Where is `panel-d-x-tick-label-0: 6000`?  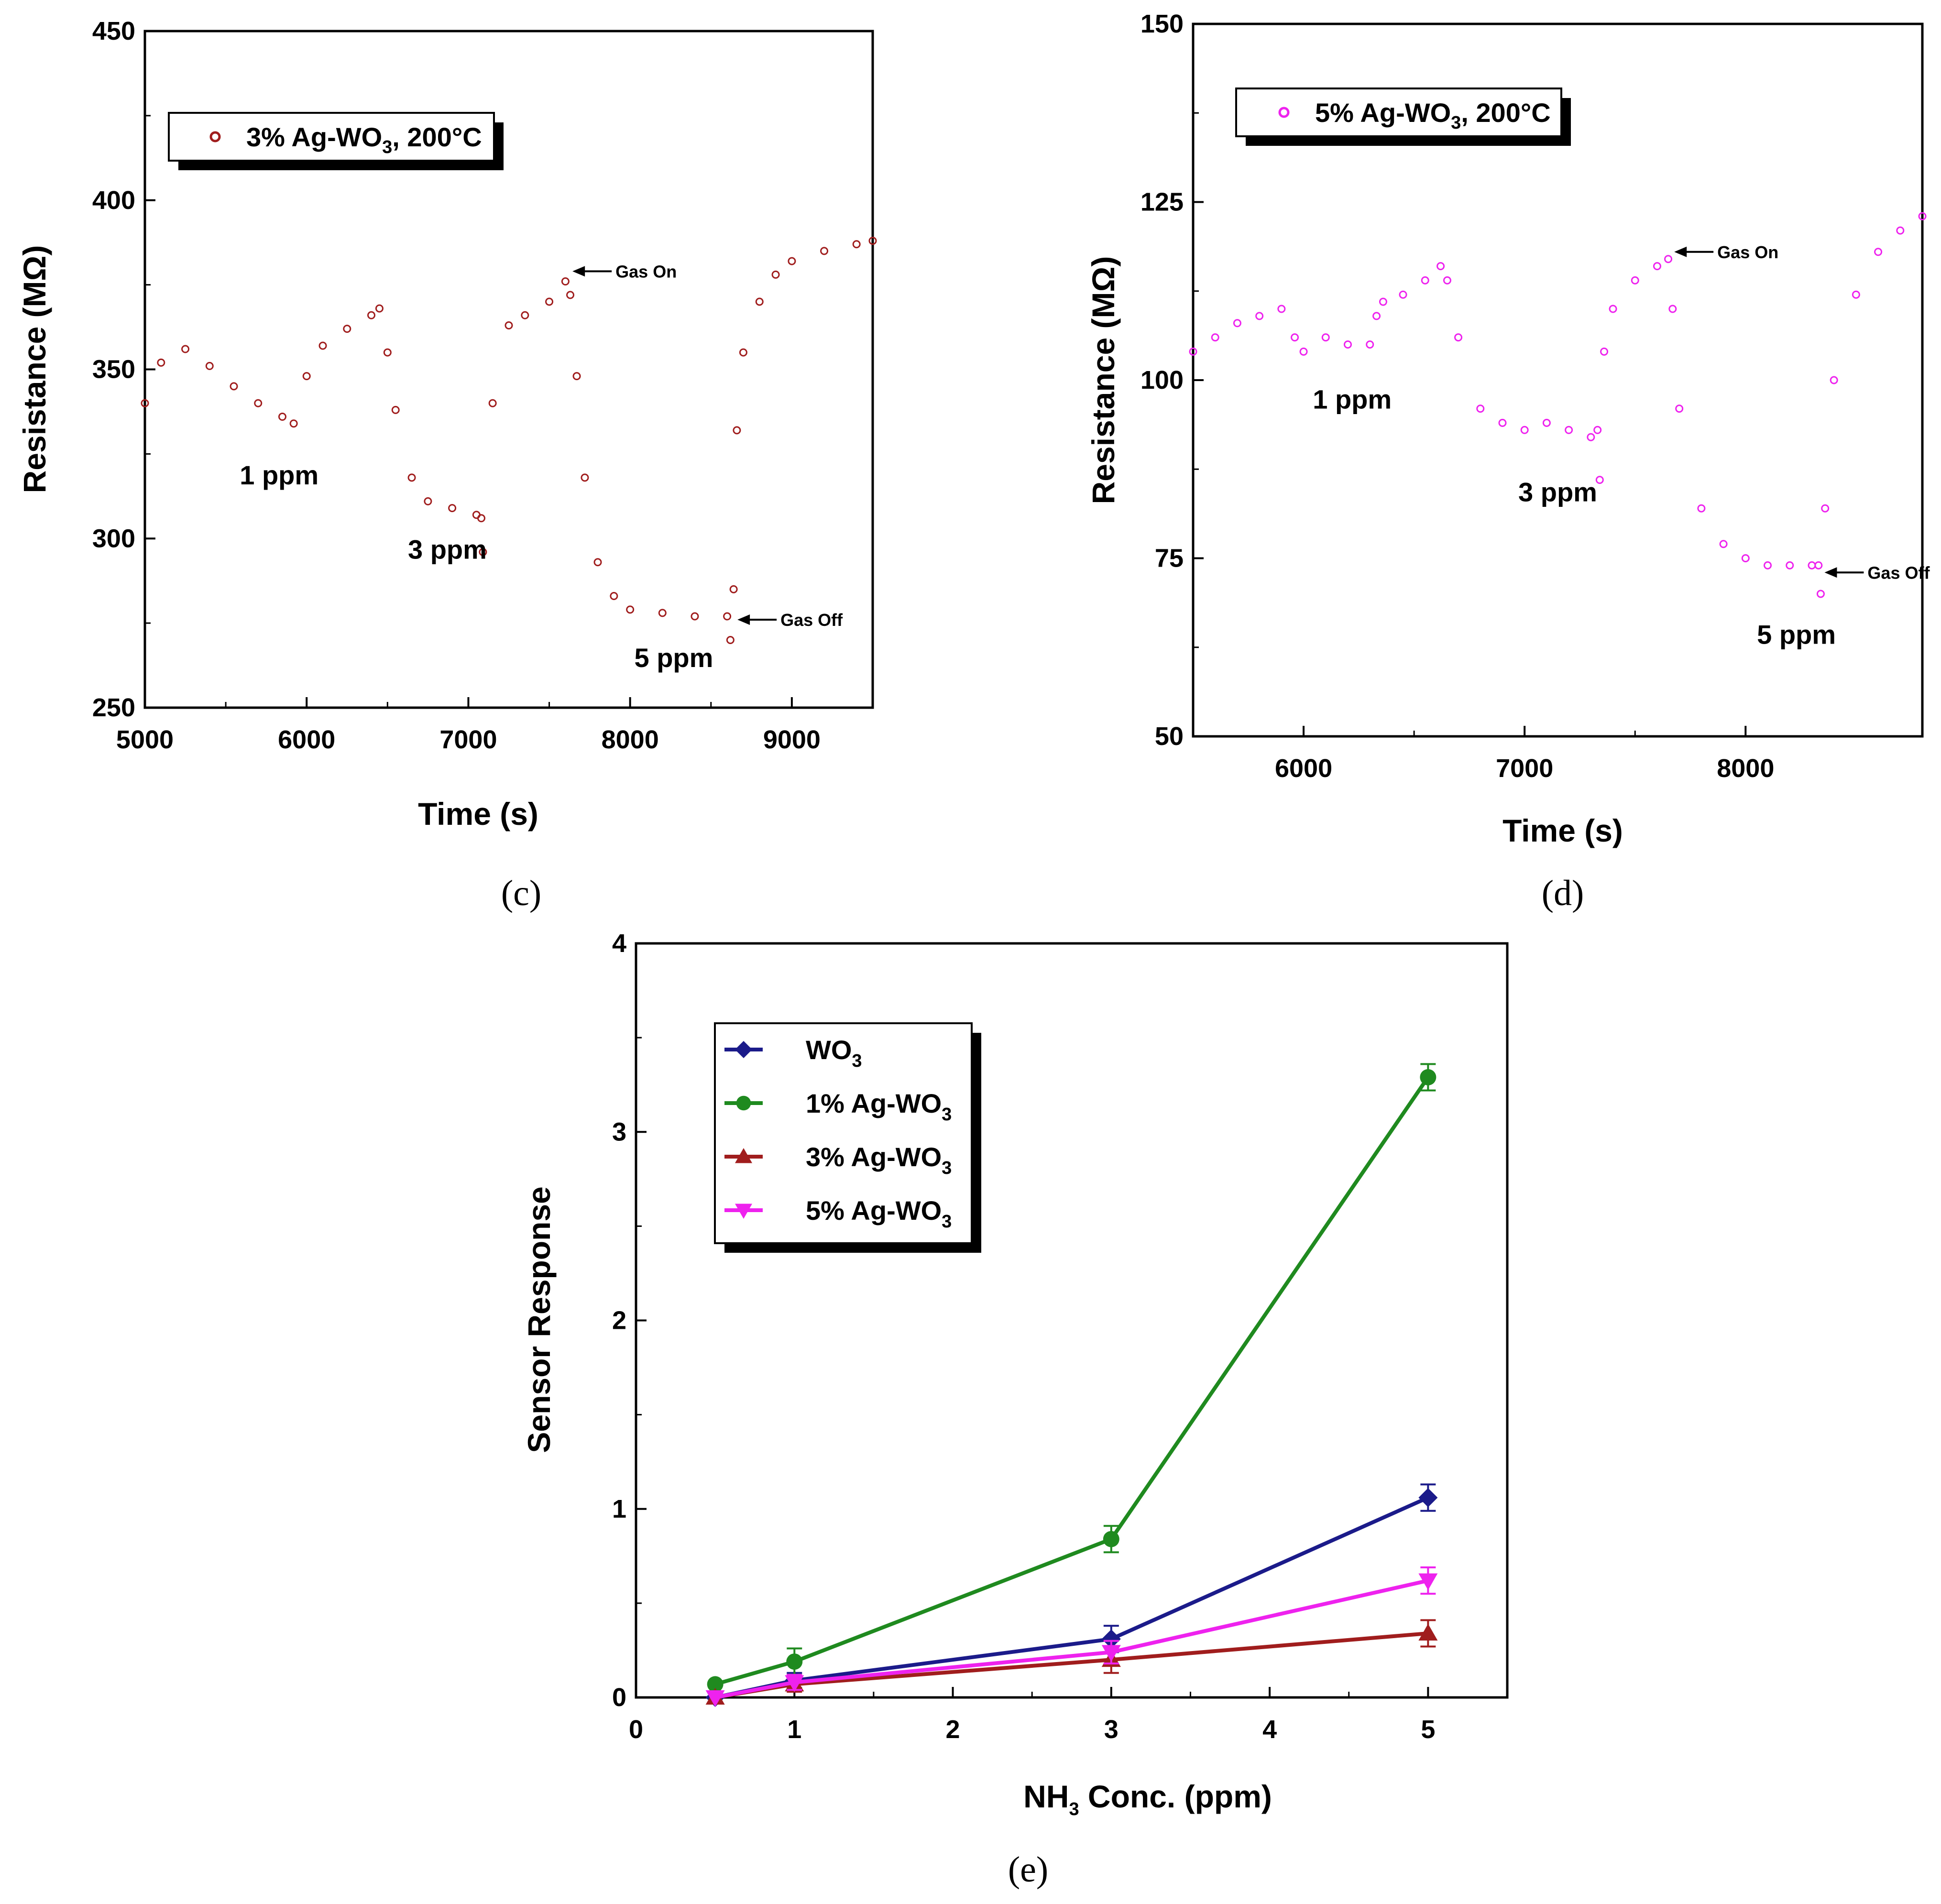 panel-d-x-tick-label-0: 6000 is located at coordinates (1304, 768).